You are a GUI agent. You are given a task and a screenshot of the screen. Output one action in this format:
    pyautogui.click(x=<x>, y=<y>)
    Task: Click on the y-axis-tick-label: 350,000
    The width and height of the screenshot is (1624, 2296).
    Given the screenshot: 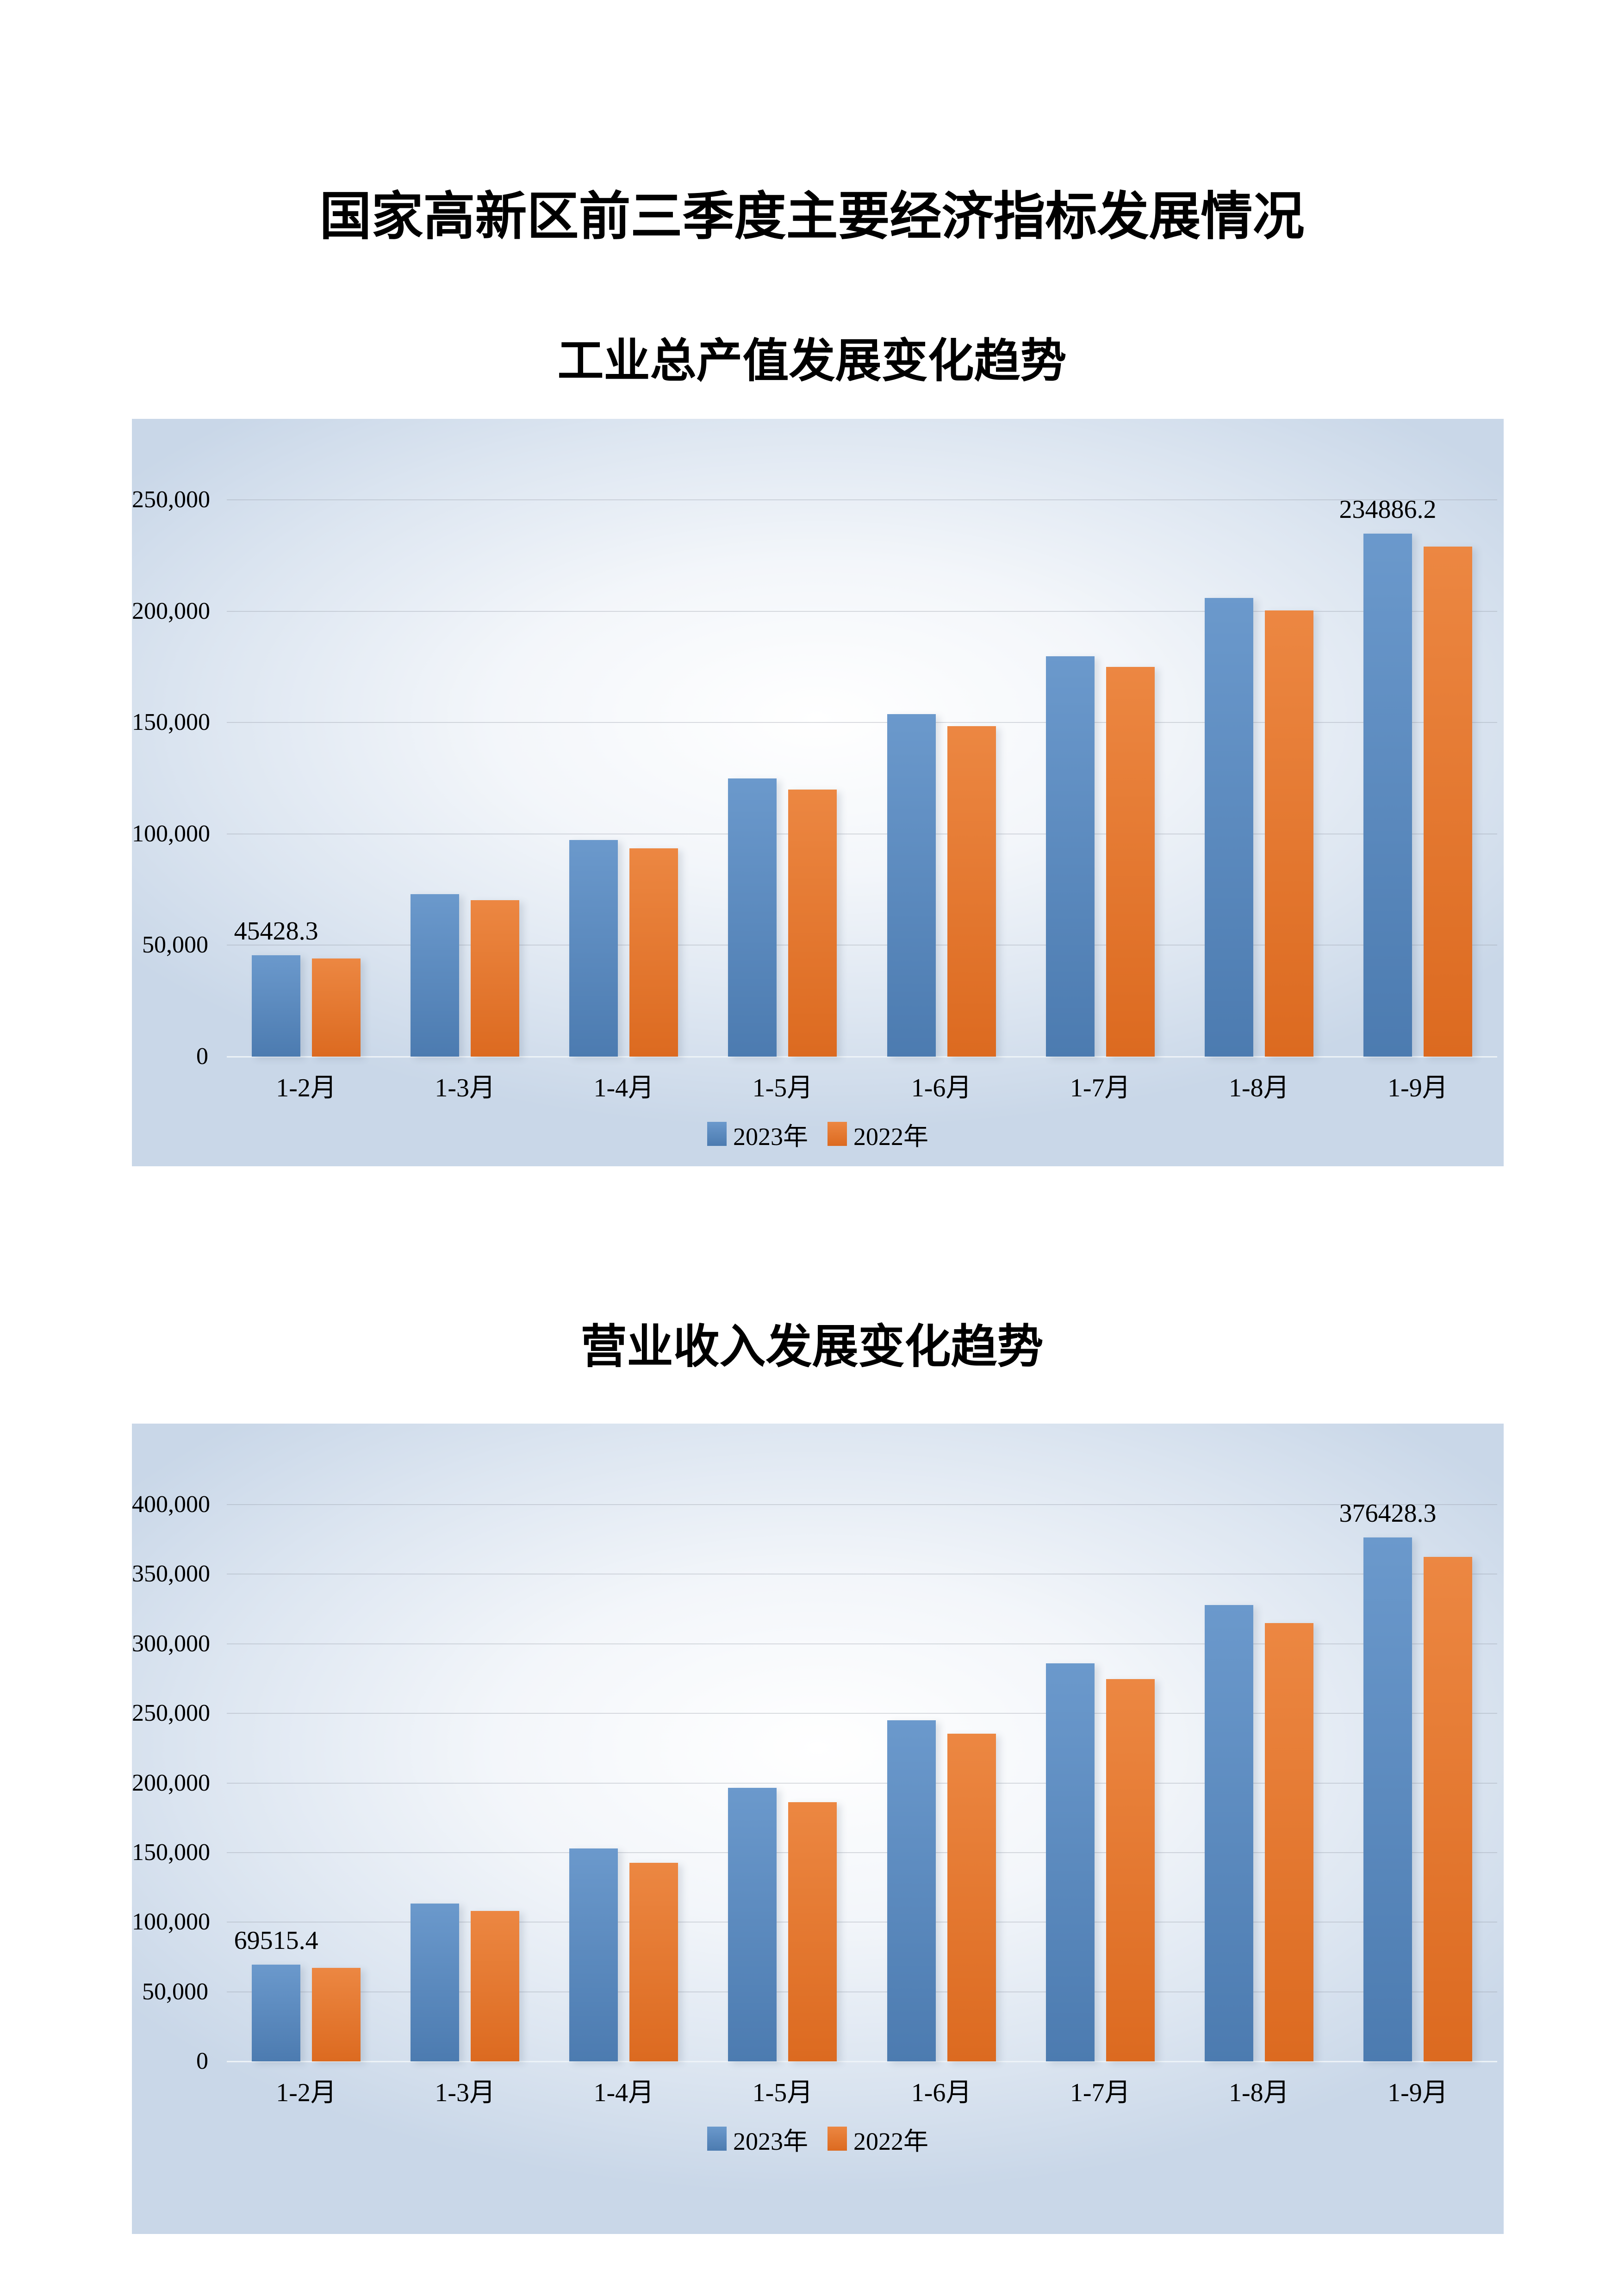 What is the action you would take?
    pyautogui.click(x=171, y=1574)
    